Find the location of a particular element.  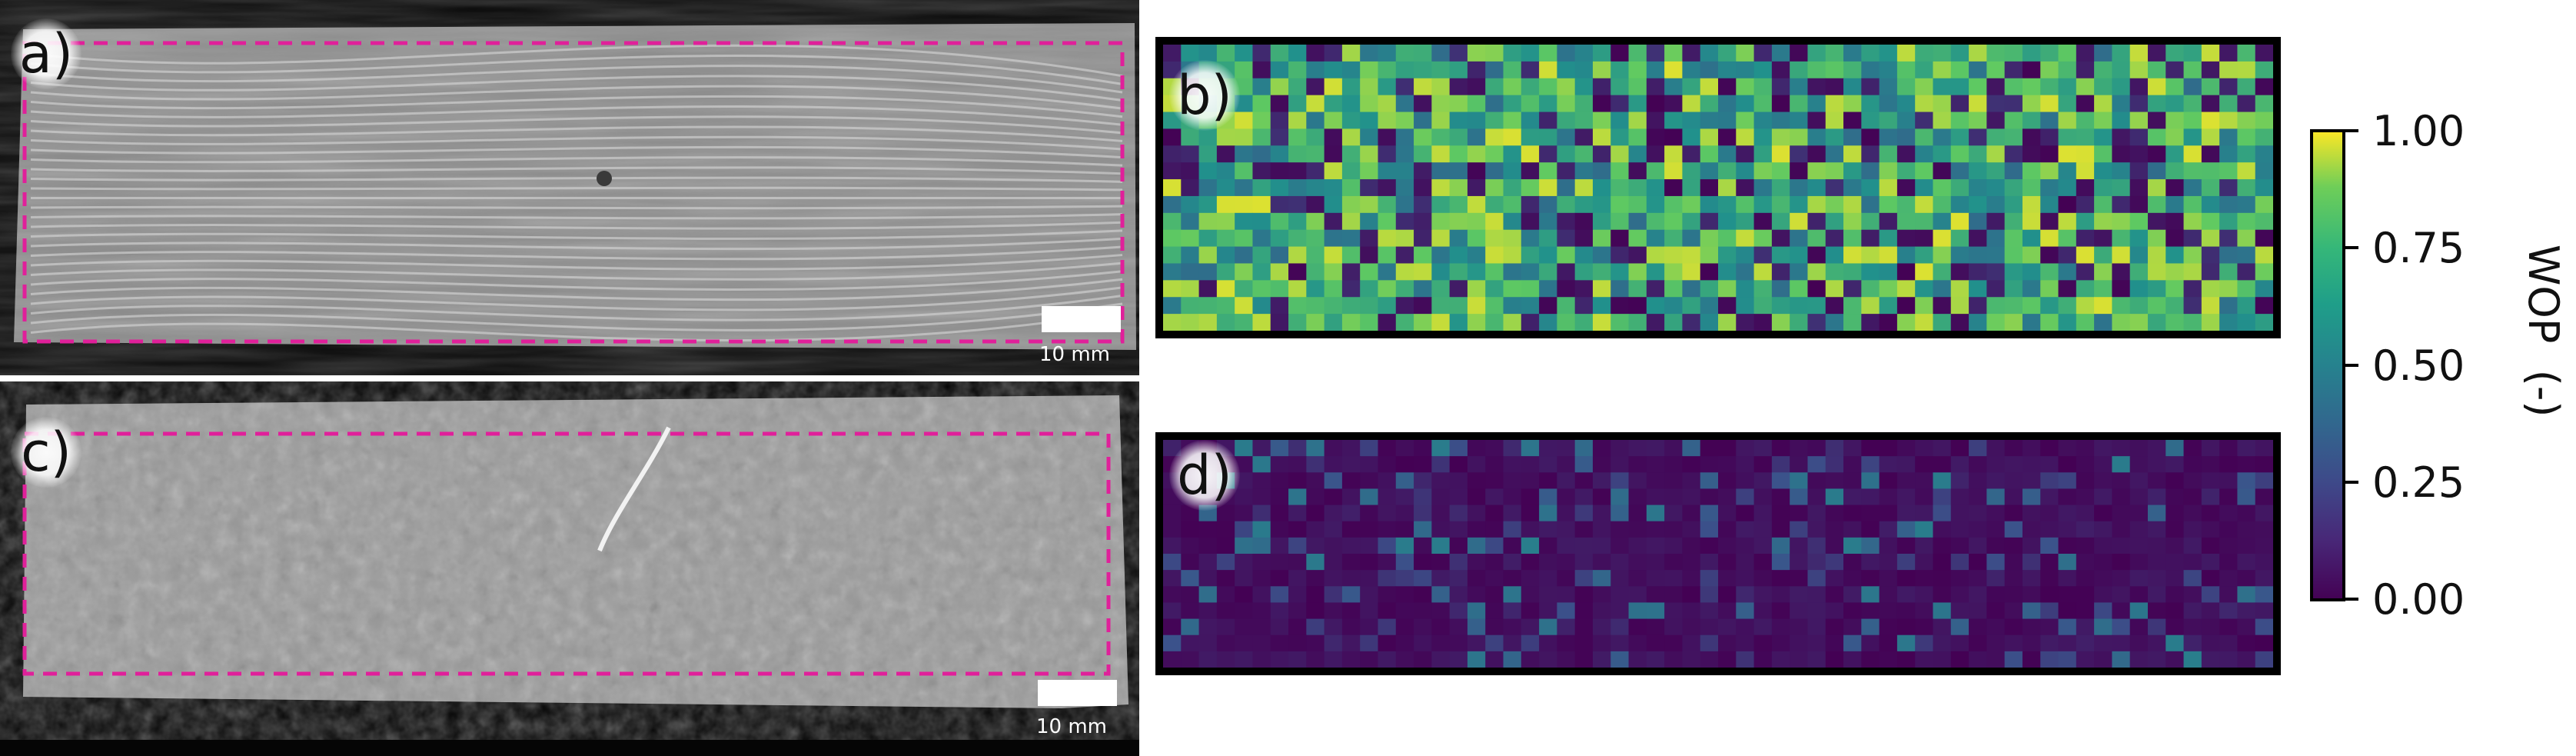

colorbar is located at coordinates (2327, 365).